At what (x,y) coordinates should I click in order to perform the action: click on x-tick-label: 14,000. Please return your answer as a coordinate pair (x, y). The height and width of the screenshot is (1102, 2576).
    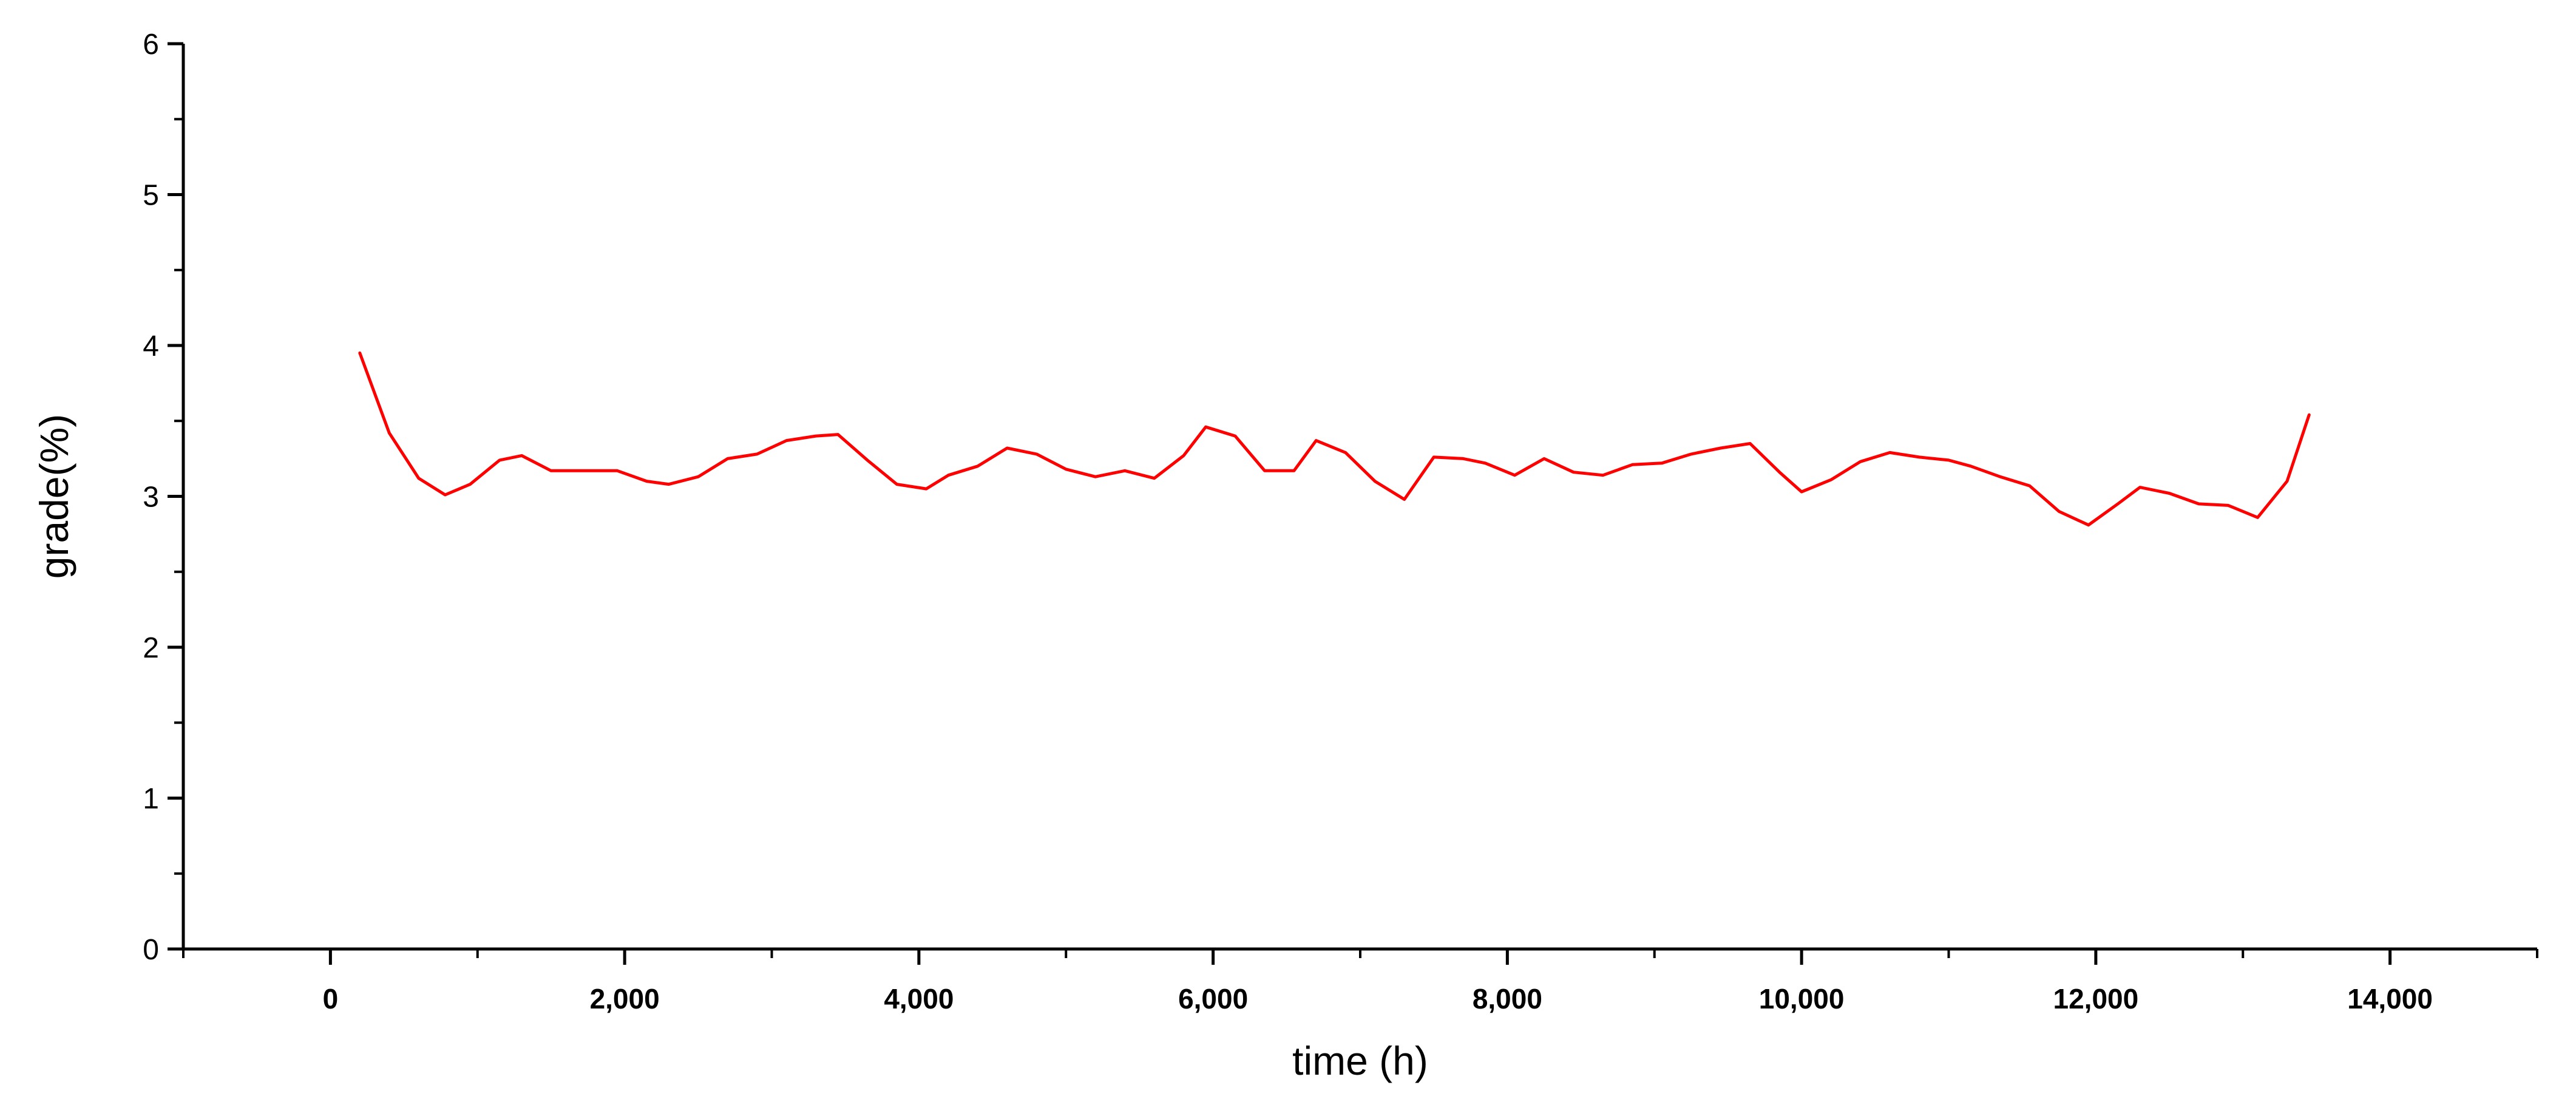
    Looking at the image, I should click on (2390, 999).